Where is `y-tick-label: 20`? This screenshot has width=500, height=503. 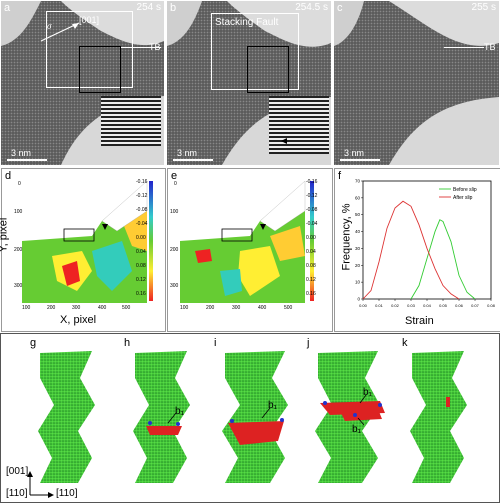 y-tick-label: 20 is located at coordinates (358, 265).